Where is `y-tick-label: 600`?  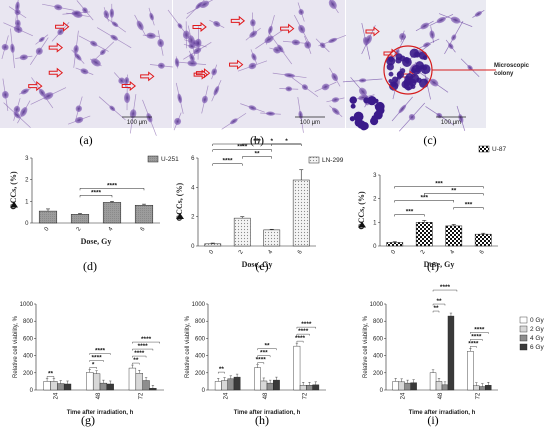 y-tick-label: 600 is located at coordinates (378, 339).